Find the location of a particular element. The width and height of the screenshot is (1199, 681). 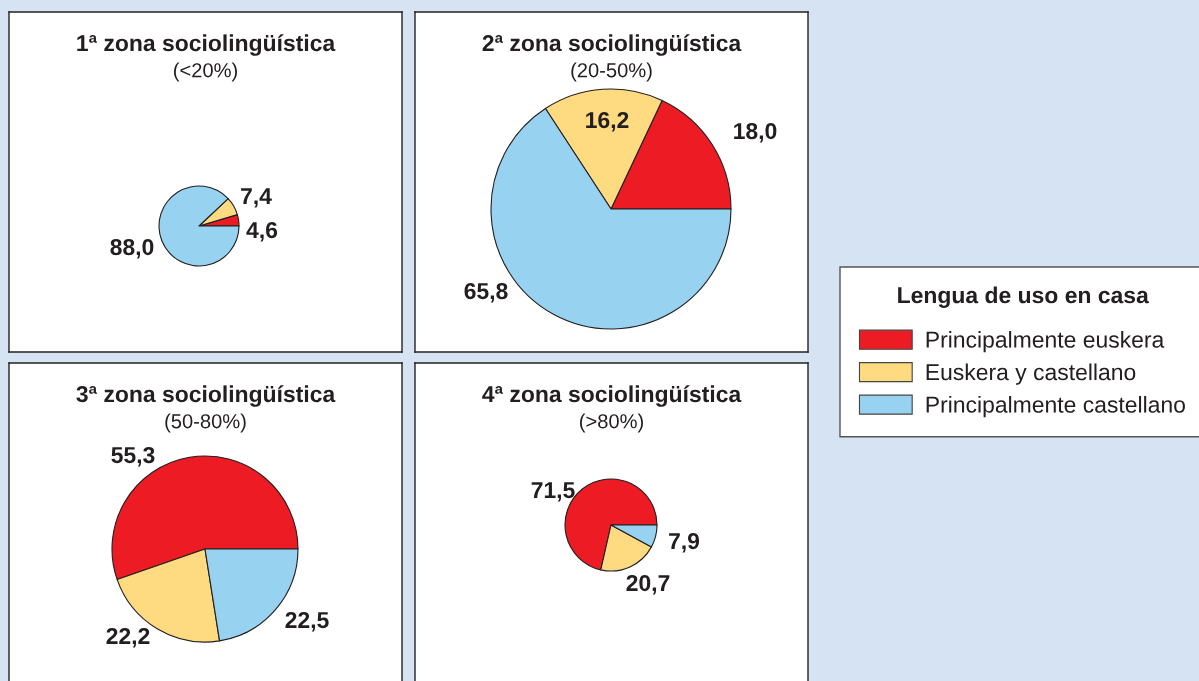

legend-label: Principalmente castellano is located at coordinates (1055, 406).